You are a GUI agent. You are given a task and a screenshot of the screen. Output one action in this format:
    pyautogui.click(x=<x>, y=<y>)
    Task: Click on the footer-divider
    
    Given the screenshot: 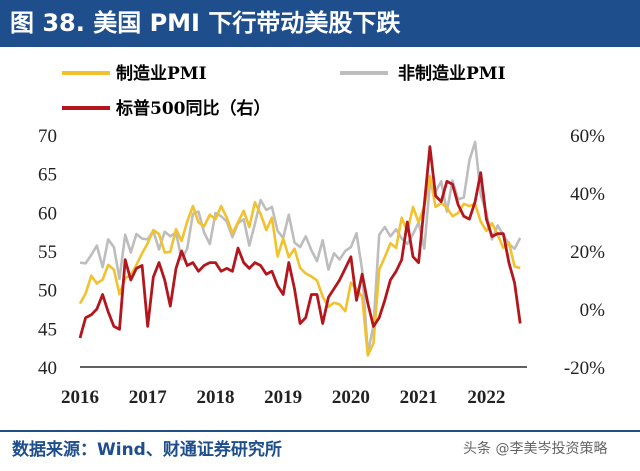 What is the action you would take?
    pyautogui.click(x=320, y=431)
    